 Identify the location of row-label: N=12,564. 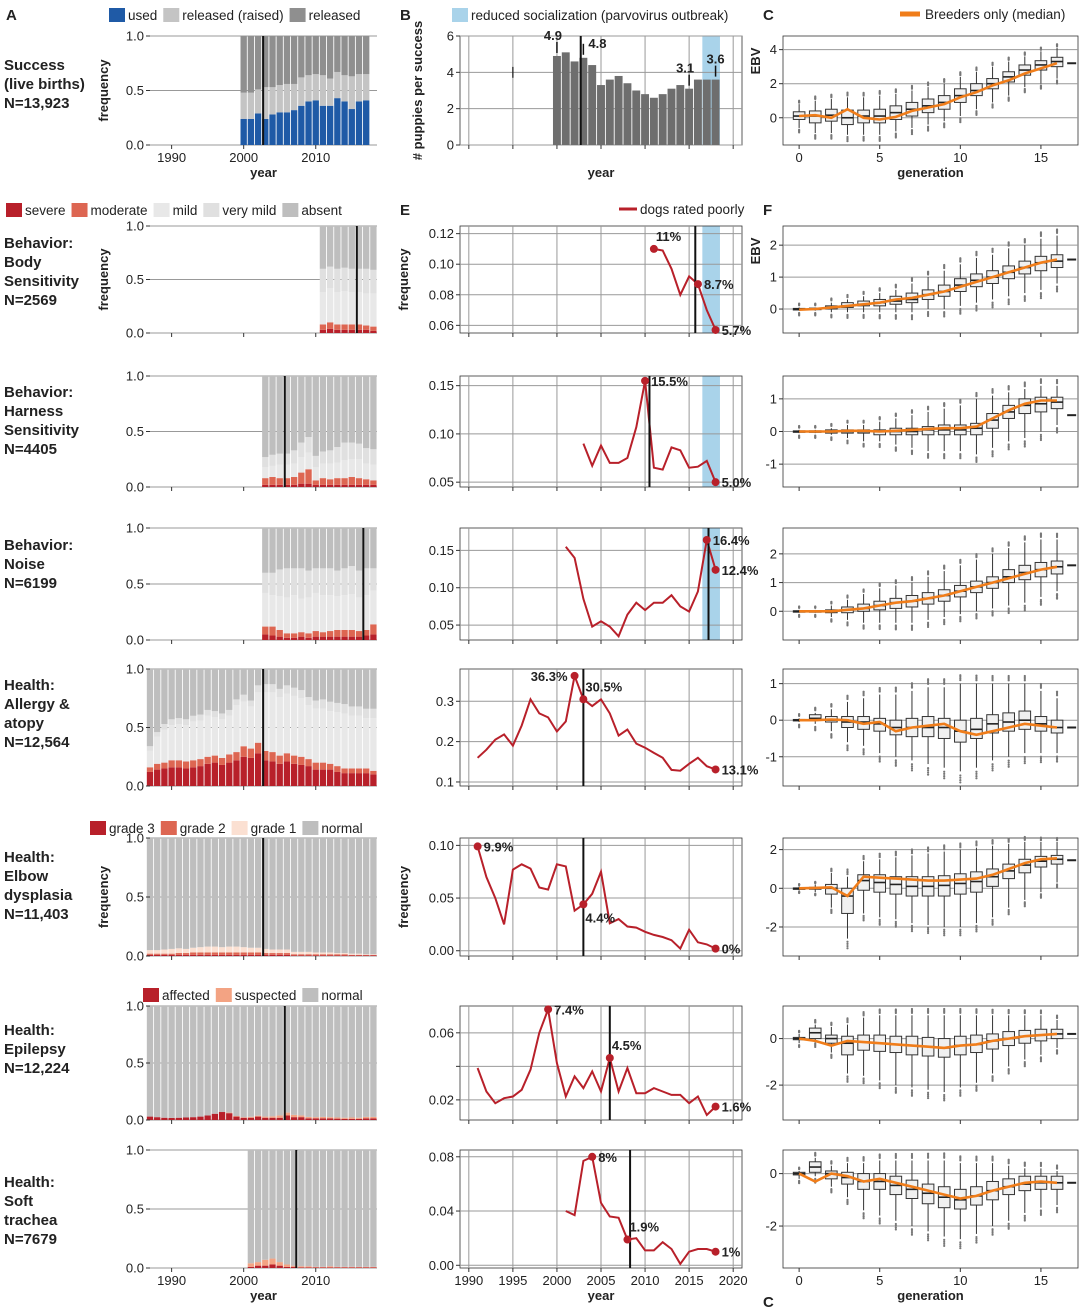
(37, 742).